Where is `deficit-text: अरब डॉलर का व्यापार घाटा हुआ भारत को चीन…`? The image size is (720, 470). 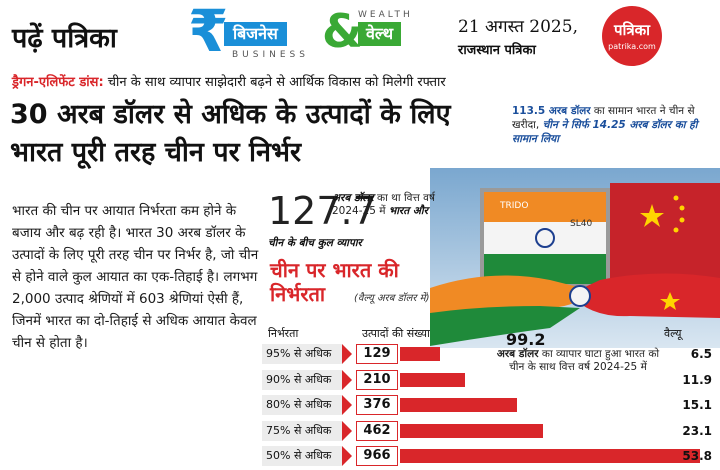
deficit-text: अरब डॉलर का व्यापार घाटा हुआ भारत को चीन… is located at coordinates (578, 361).